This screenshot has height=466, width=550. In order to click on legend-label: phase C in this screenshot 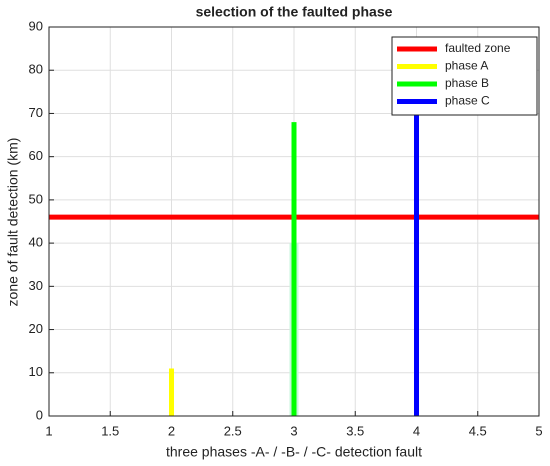, I will do `click(467, 101)`.